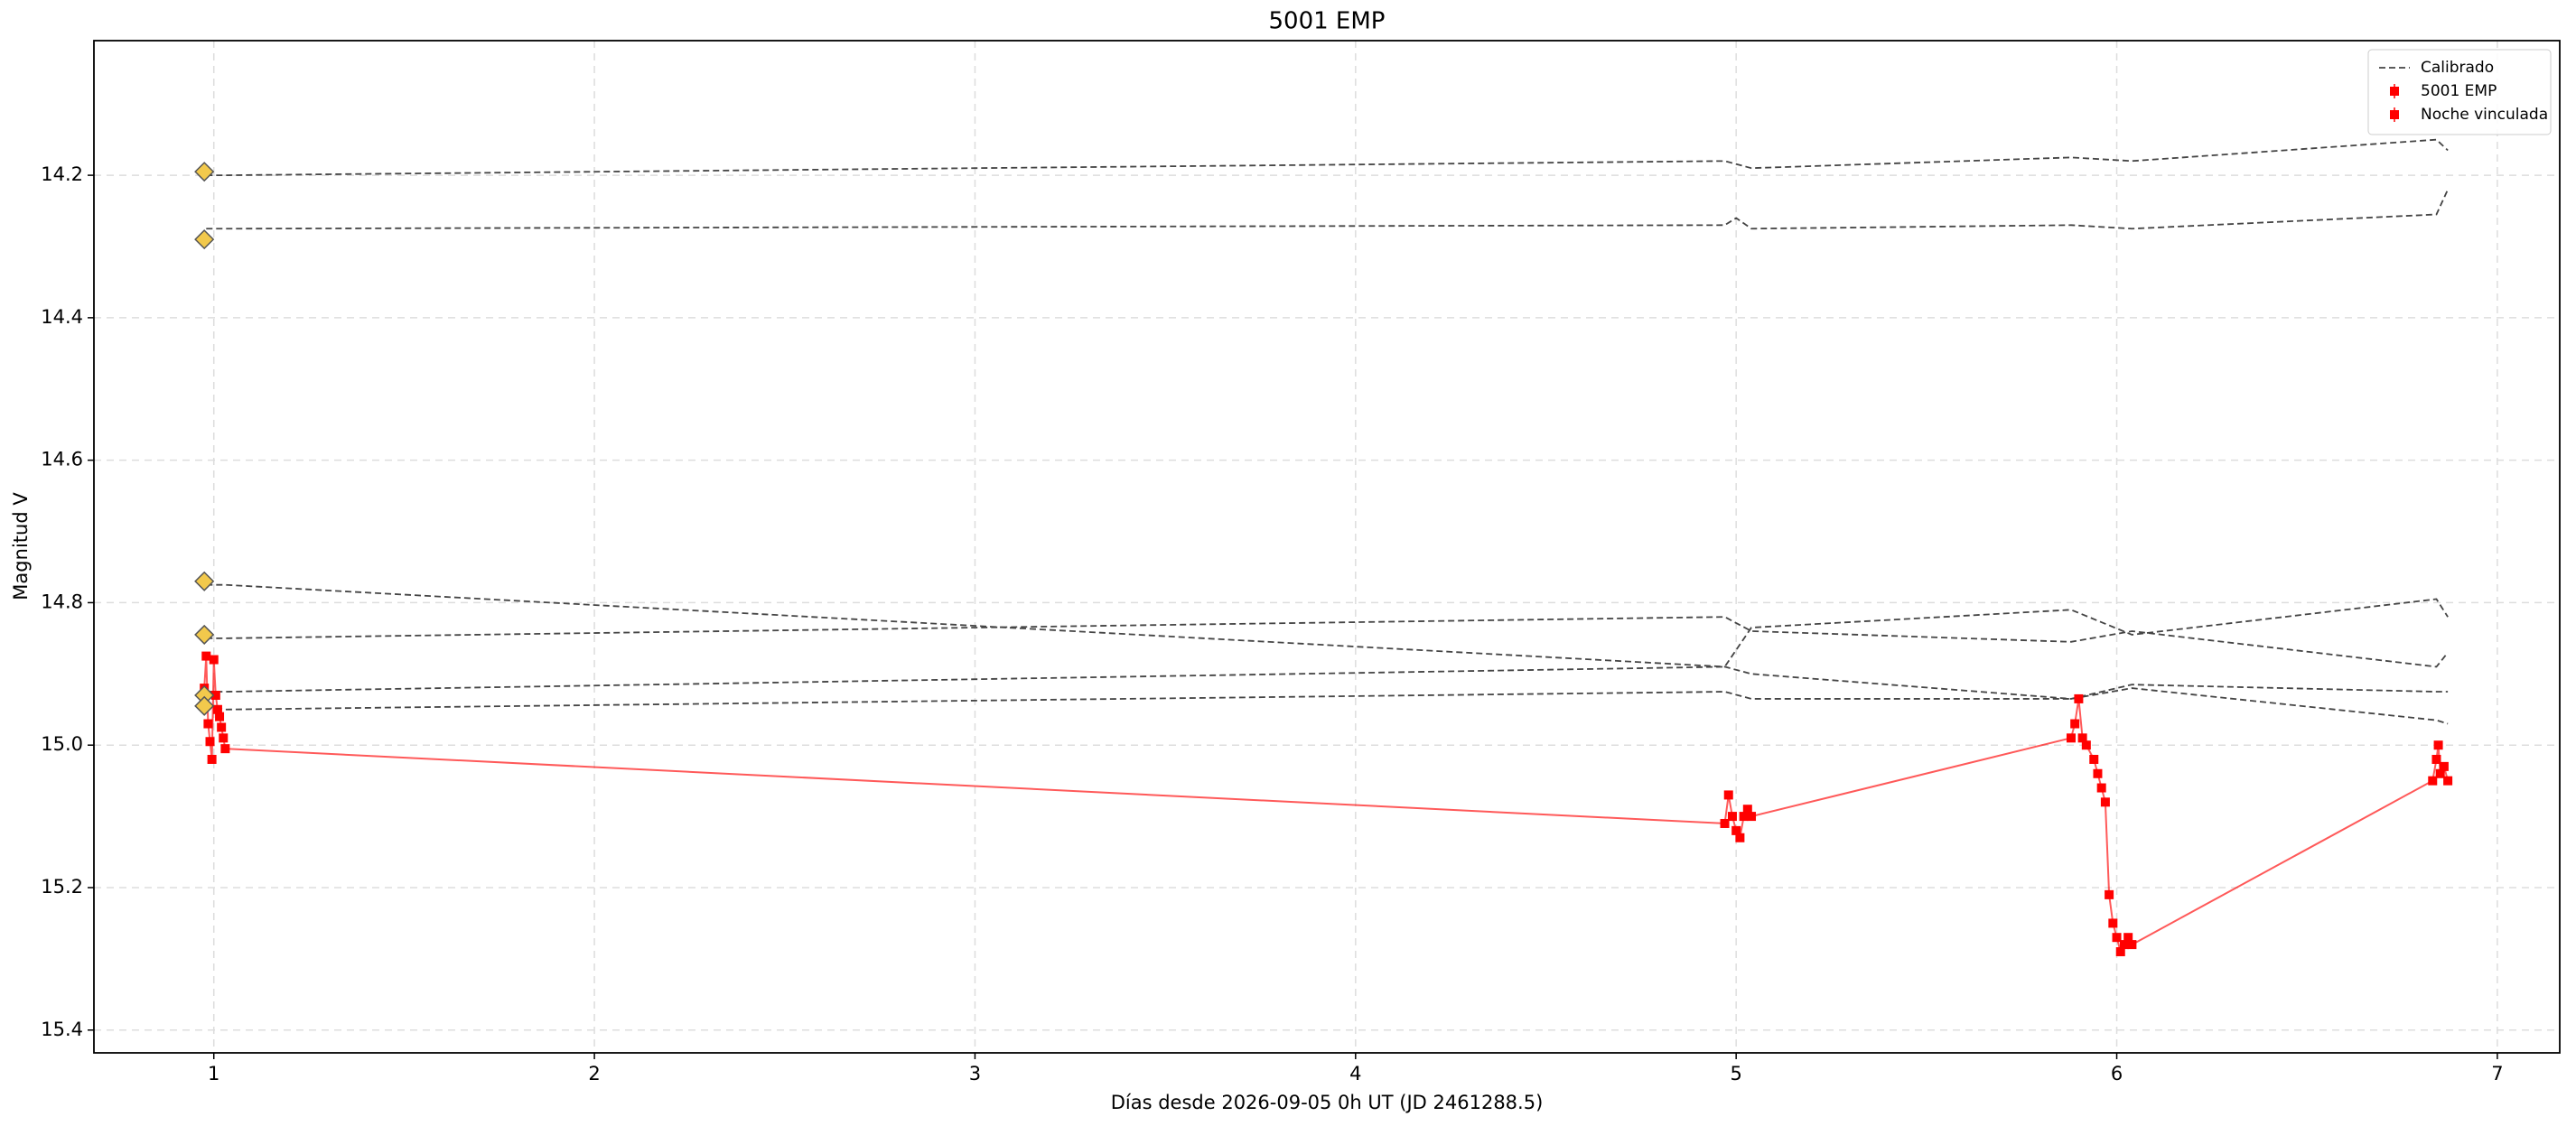  What do you see at coordinates (2497, 1074) in the screenshot?
I see `x-tick-label: 7` at bounding box center [2497, 1074].